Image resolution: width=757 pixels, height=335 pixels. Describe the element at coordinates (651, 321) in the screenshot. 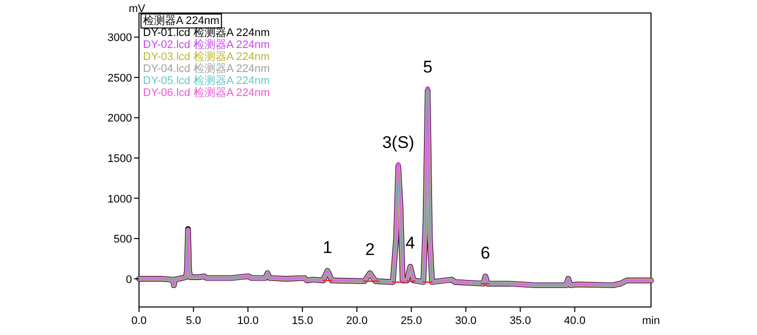

I see `x-axis-title: min` at that location.